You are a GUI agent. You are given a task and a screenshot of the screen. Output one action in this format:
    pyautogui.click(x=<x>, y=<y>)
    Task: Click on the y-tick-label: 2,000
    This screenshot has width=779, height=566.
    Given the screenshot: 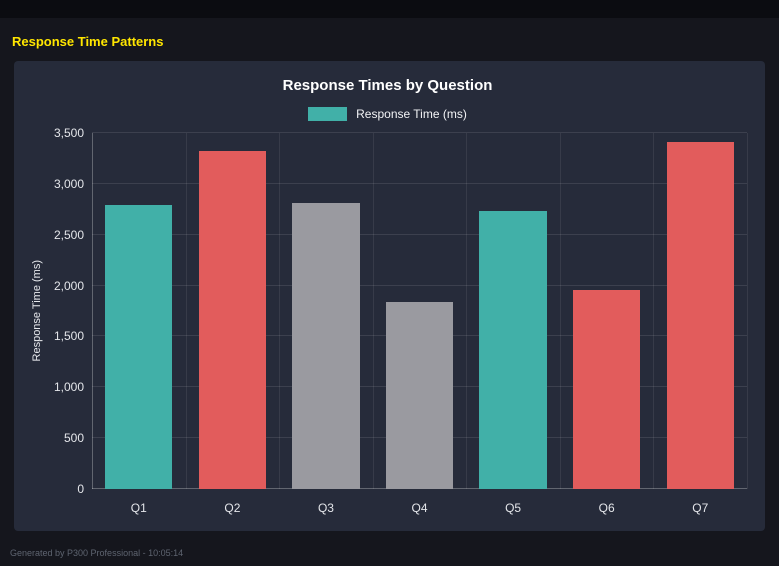 What is the action you would take?
    pyautogui.click(x=68, y=285)
    